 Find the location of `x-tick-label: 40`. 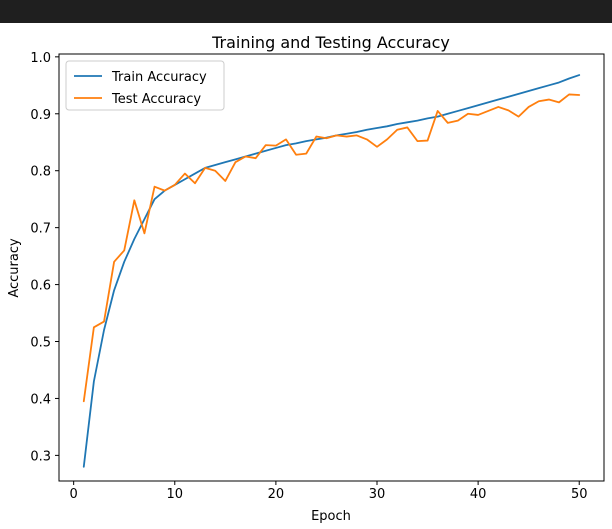

x-tick-label: 40 is located at coordinates (478, 494).